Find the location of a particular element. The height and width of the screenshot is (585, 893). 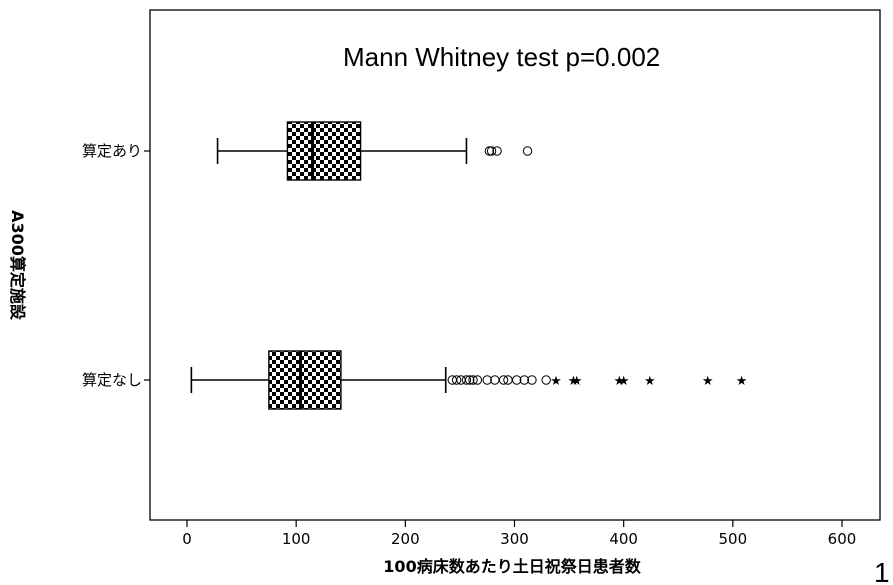

x-tick-label: 0 is located at coordinates (187, 539).